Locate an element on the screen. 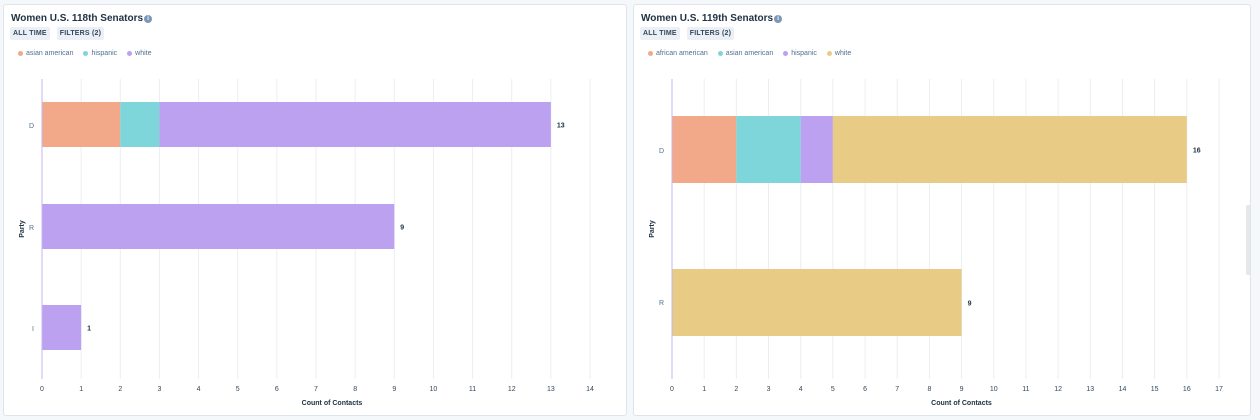 Image resolution: width=1260 pixels, height=420 pixels. legend-label: african american is located at coordinates (682, 53).